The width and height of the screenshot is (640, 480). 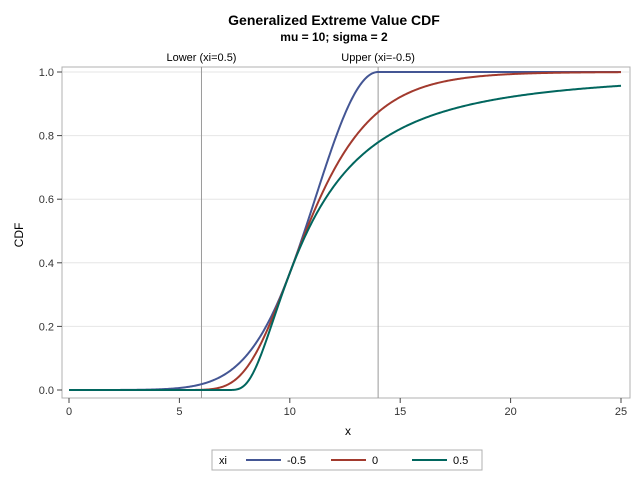 I want to click on y-tick-label: 1.0, so click(x=46, y=73).